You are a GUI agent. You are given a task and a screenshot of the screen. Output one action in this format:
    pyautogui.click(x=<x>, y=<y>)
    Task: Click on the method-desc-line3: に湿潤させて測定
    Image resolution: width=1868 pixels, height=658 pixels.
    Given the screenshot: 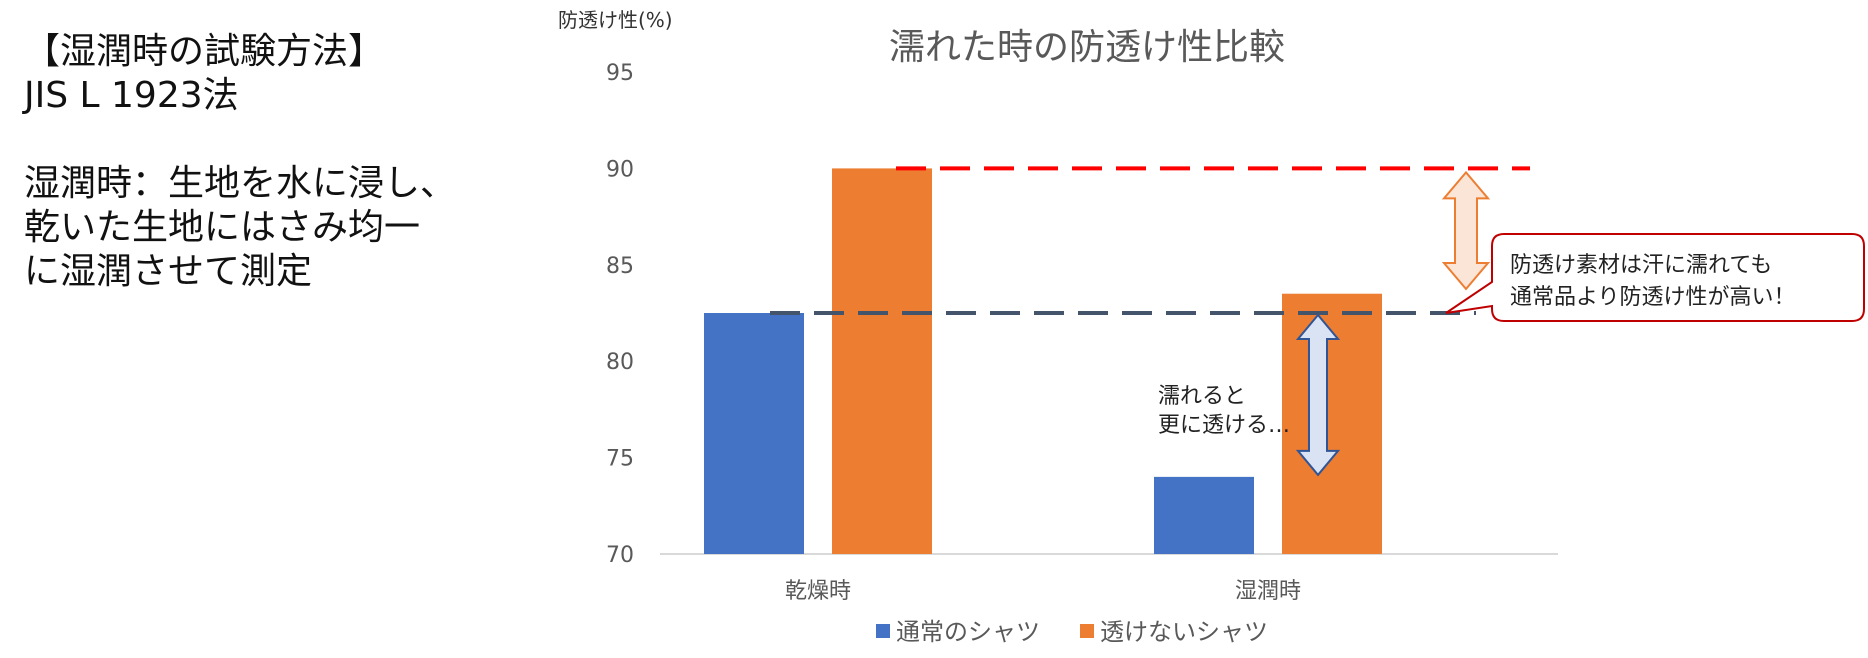 What is the action you would take?
    pyautogui.click(x=168, y=271)
    